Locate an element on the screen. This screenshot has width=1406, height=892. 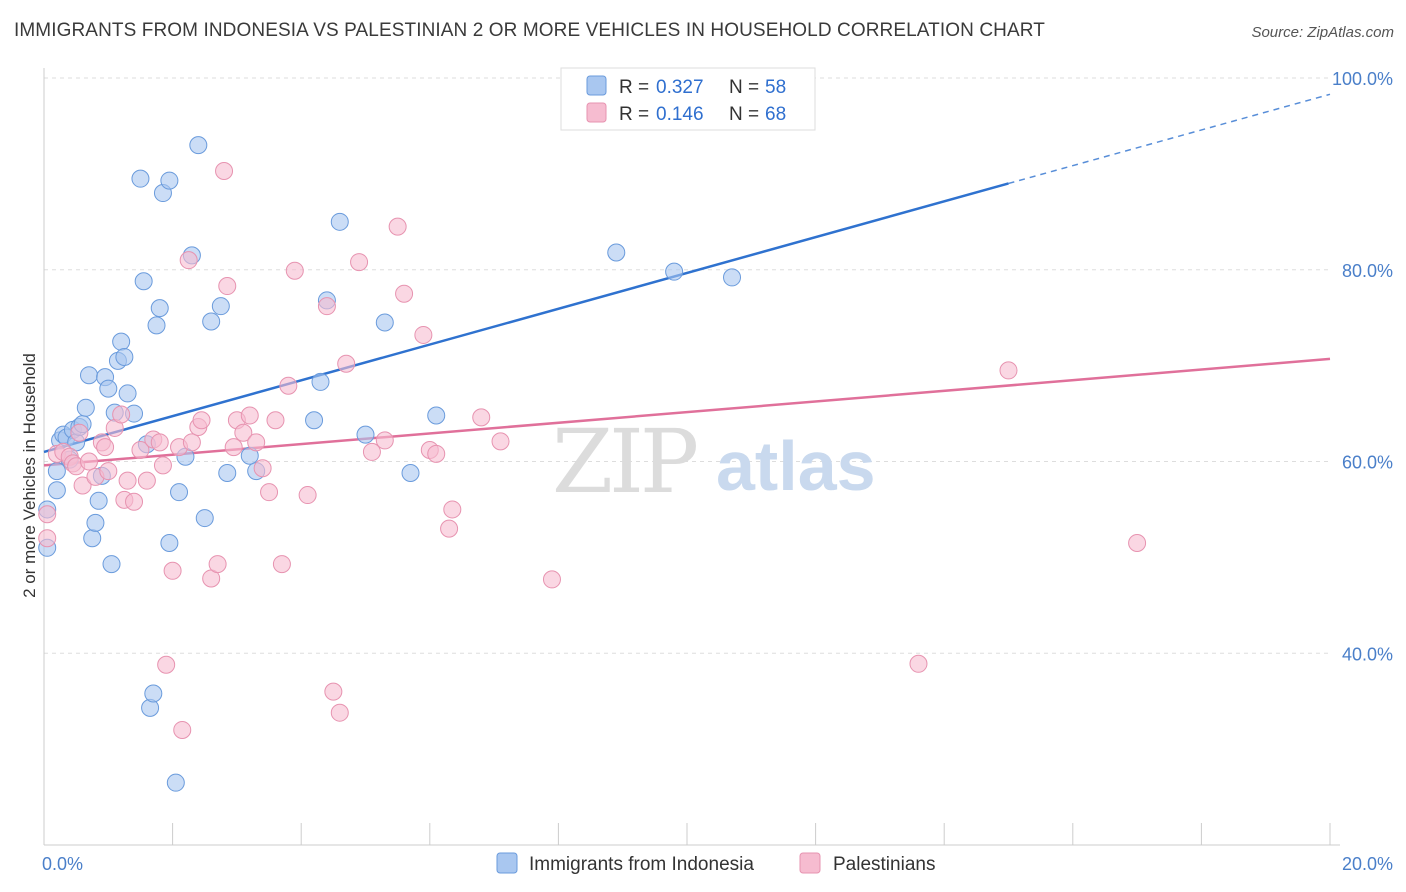
bottom-legend-label-indonesia: Immigrants from Indonesia is located at coordinates (641, 864).